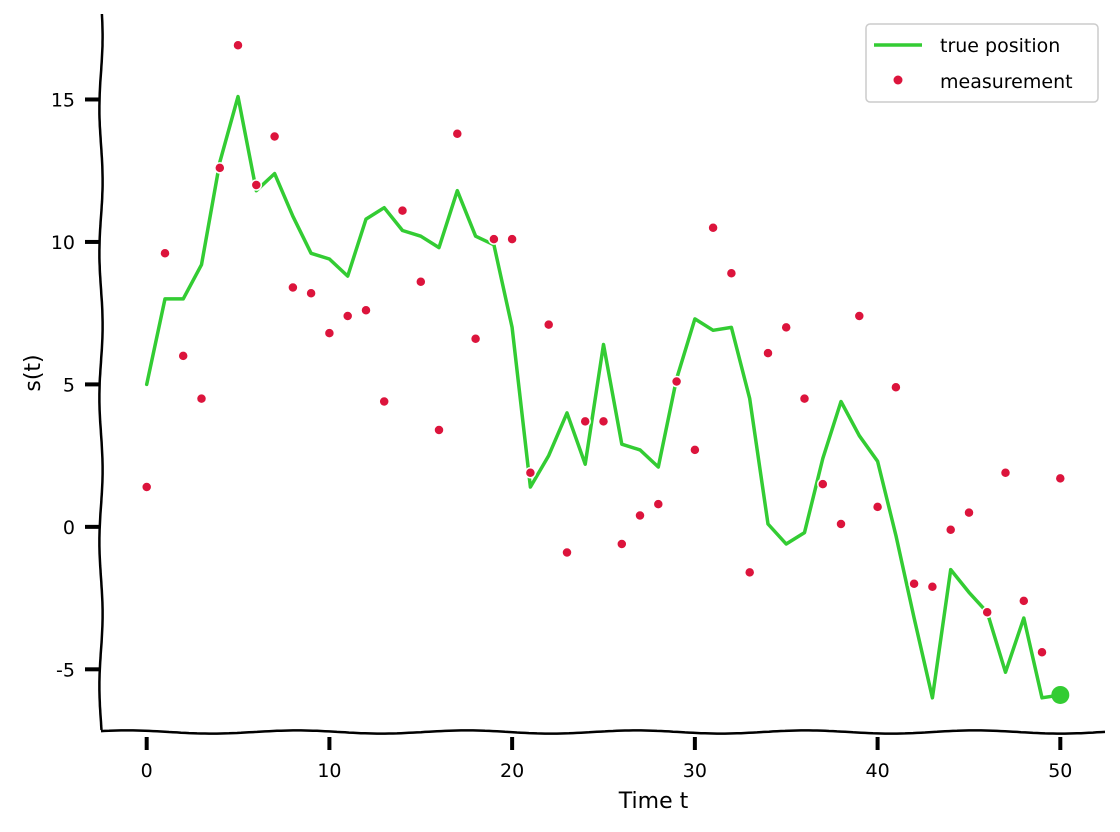  I want to click on y-axis-label: s(t), so click(33, 372).